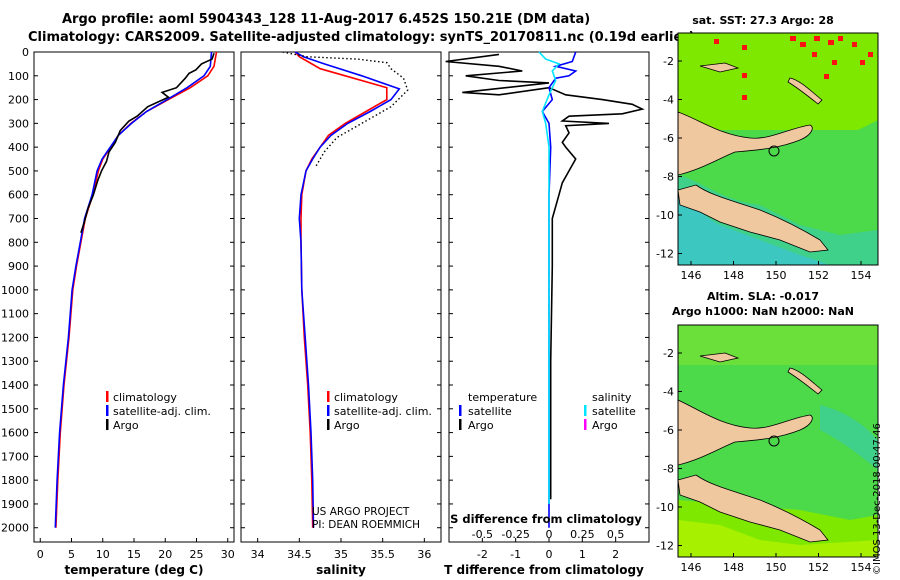 This screenshot has width=900, height=580. I want to click on sla-map, so click(778, 441).